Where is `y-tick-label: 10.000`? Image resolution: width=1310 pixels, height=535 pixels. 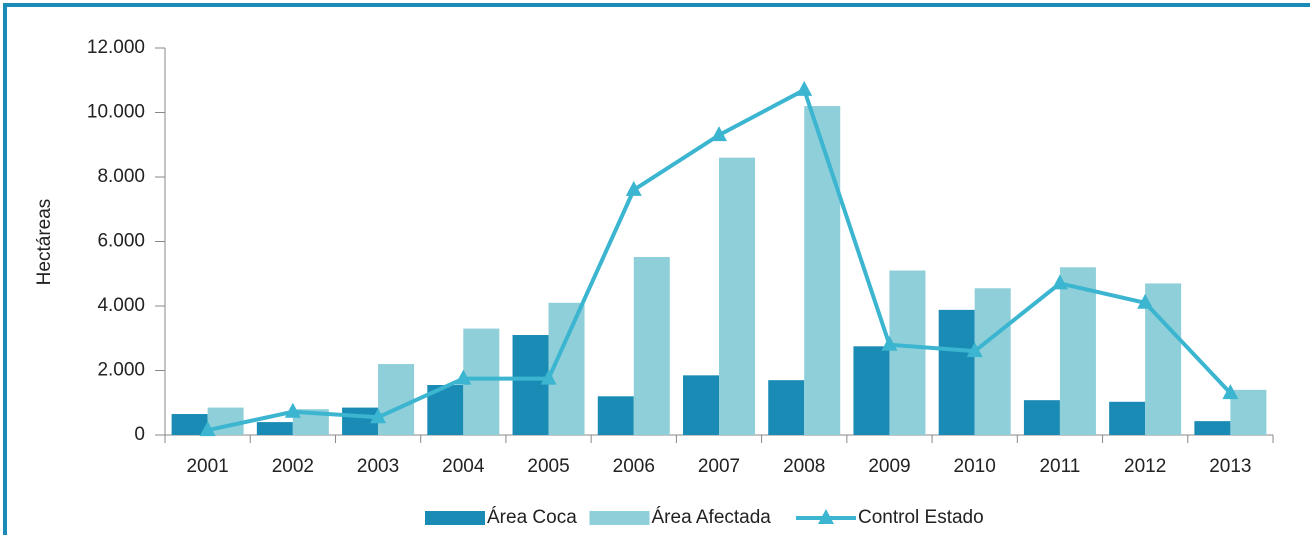 y-tick-label: 10.000 is located at coordinates (116, 112).